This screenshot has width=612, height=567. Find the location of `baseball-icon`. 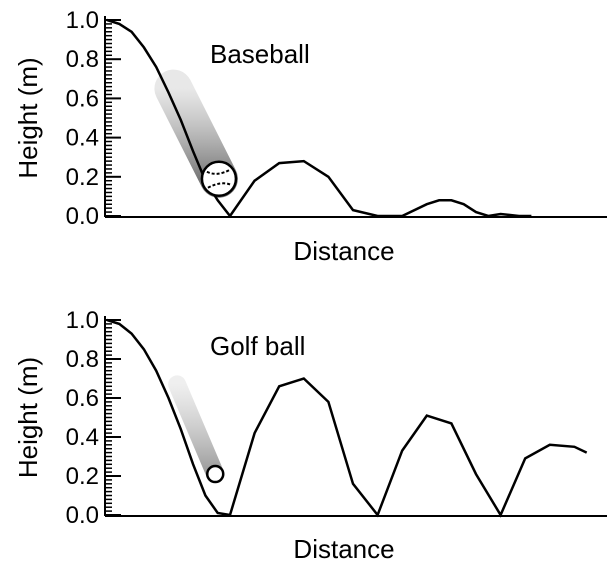

baseball-icon is located at coordinates (219, 179).